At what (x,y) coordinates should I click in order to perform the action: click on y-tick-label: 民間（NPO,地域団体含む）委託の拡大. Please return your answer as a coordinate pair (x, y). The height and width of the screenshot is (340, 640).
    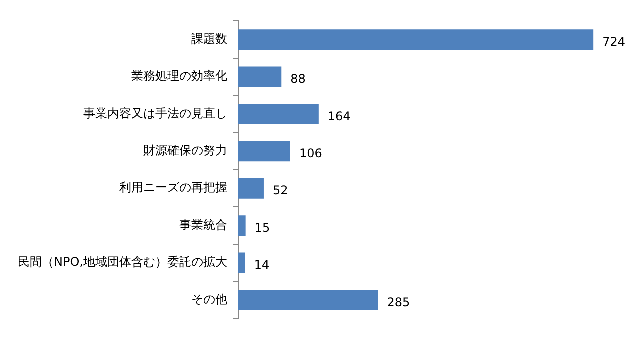
    Looking at the image, I should click on (123, 262).